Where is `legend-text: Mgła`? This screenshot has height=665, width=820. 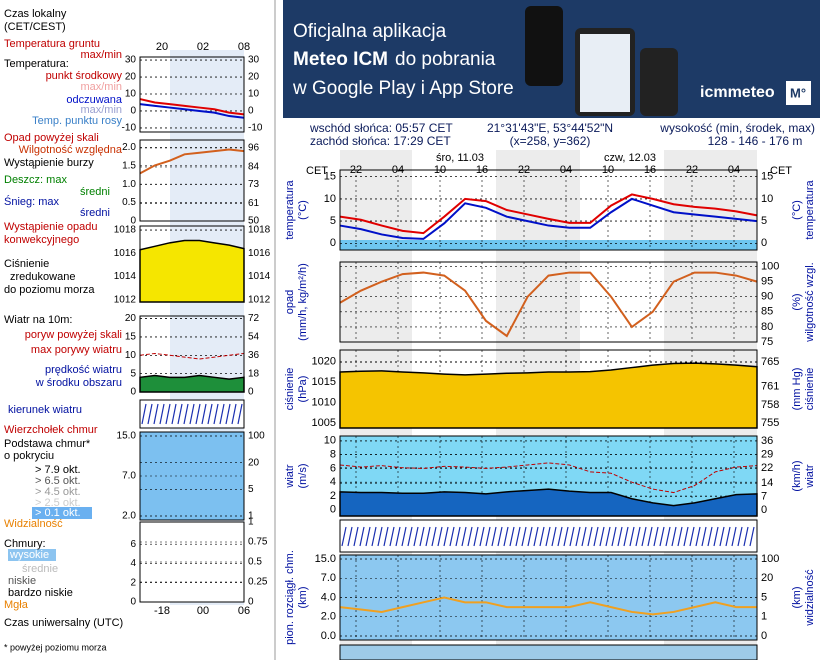
legend-text: Mgła is located at coordinates (16, 605).